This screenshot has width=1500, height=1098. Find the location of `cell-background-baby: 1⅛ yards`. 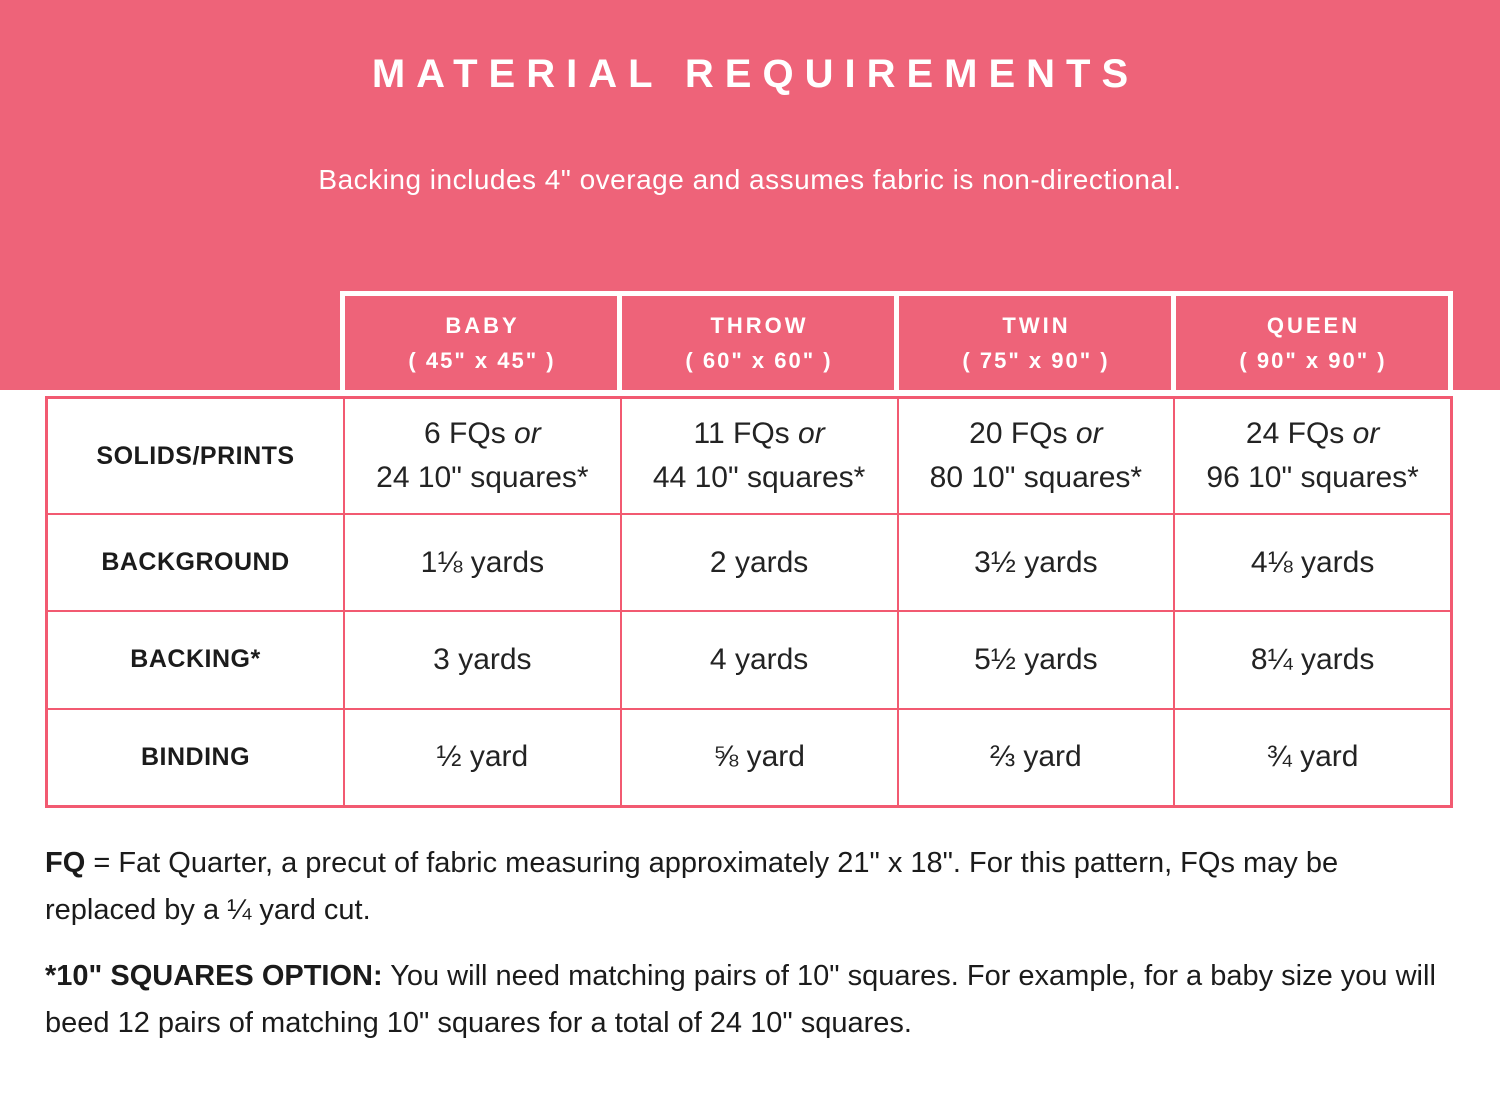

cell-background-baby: 1⅛ yards is located at coordinates (482, 563).